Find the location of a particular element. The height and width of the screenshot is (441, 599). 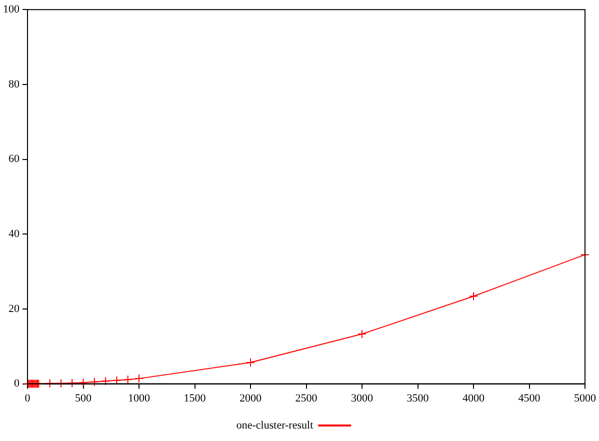

legend-label: one-cluster-result is located at coordinates (275, 425).